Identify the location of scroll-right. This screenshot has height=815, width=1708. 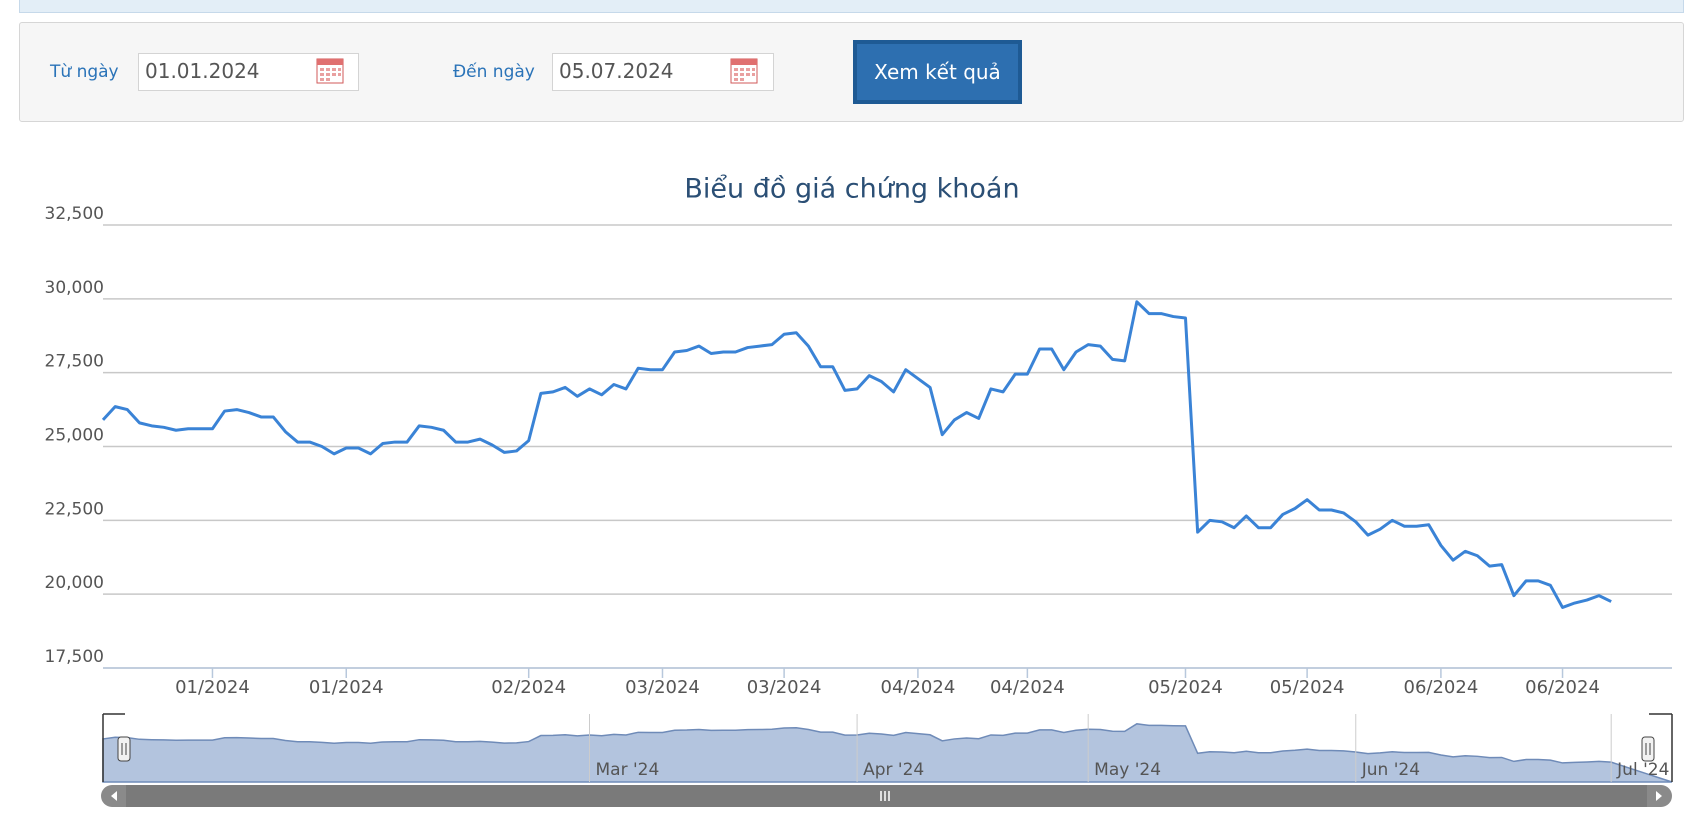
(1659, 796).